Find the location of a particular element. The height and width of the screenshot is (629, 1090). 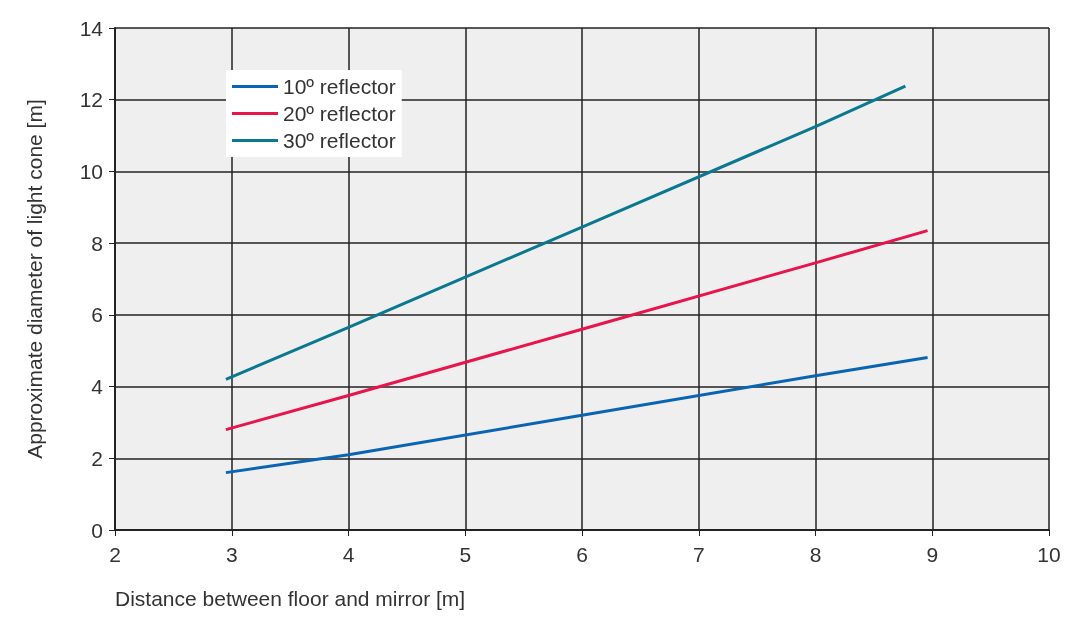

x-tick-label: 4 is located at coordinates (348, 554).